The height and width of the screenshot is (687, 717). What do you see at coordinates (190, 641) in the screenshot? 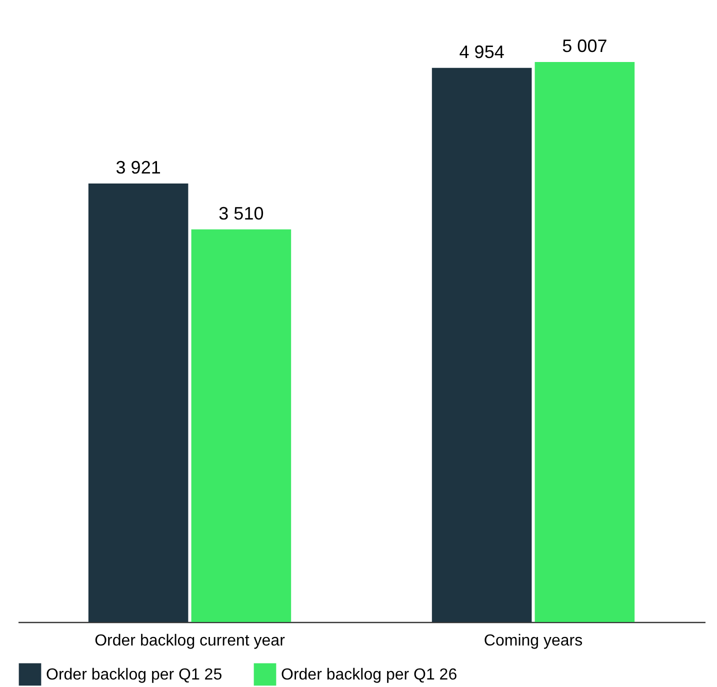
I see `x-tick-label: Order backlog current year` at bounding box center [190, 641].